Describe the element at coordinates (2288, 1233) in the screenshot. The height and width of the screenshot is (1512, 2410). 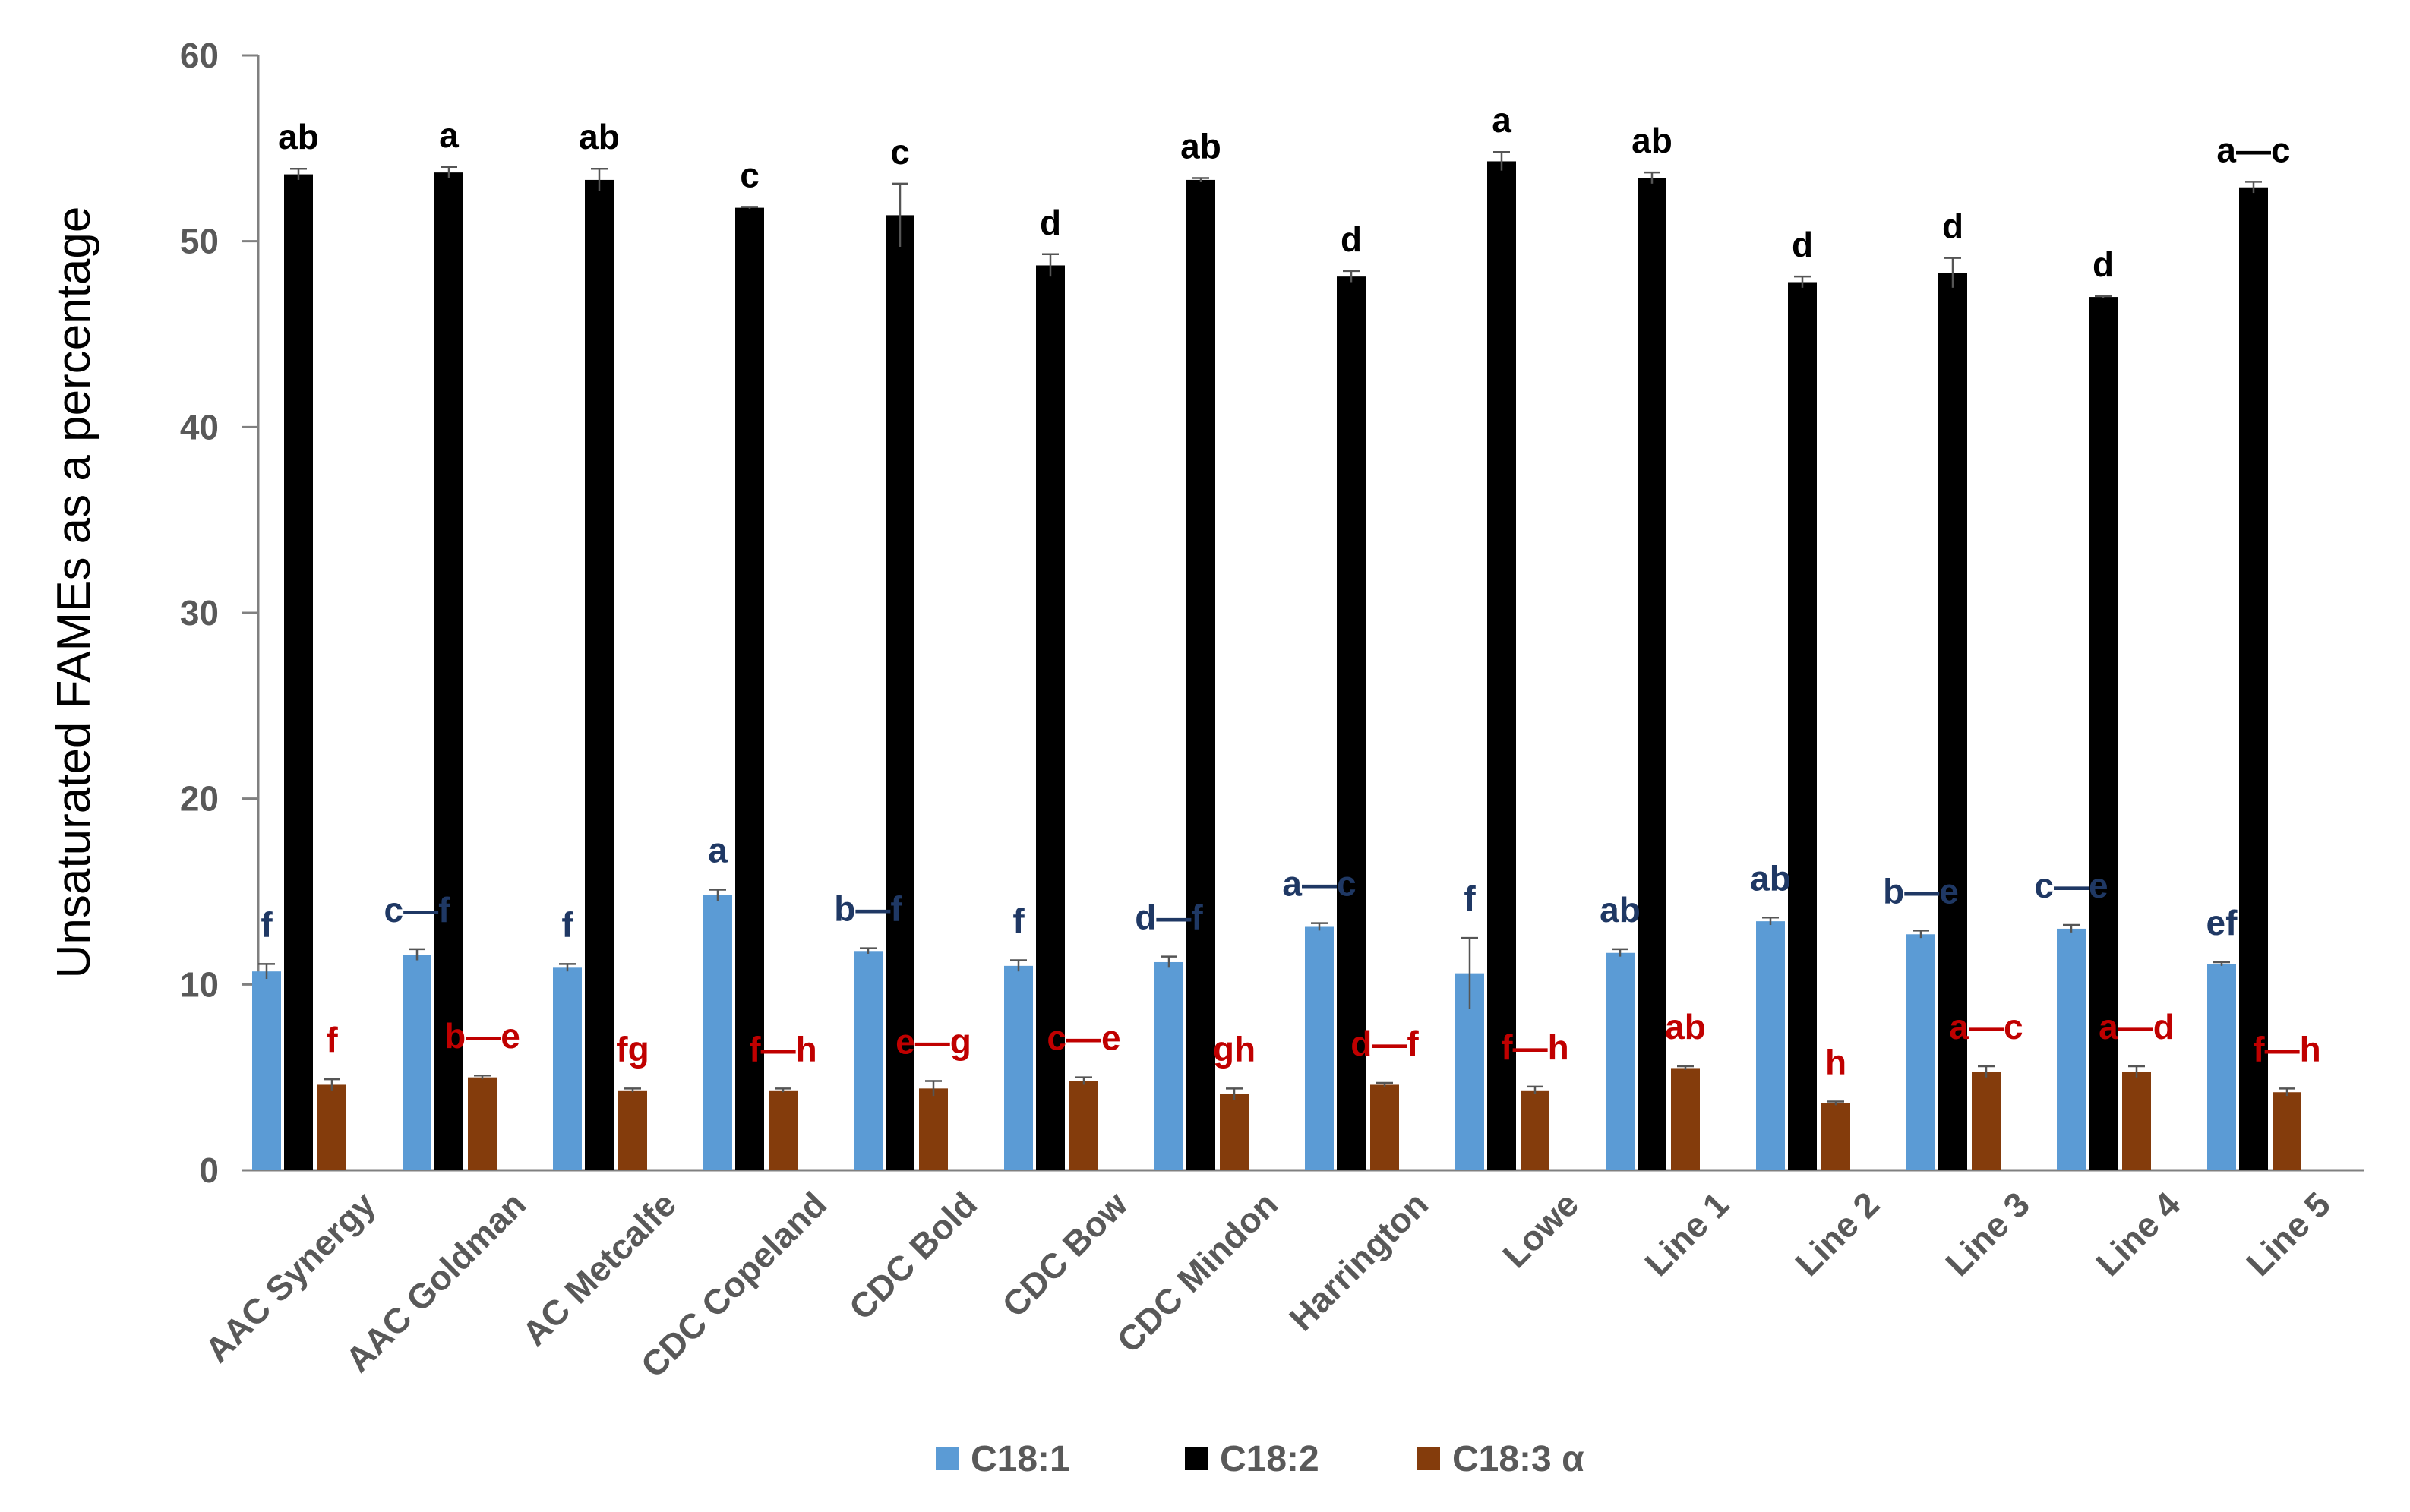
I see `x-tick-label: Line 5` at that location.